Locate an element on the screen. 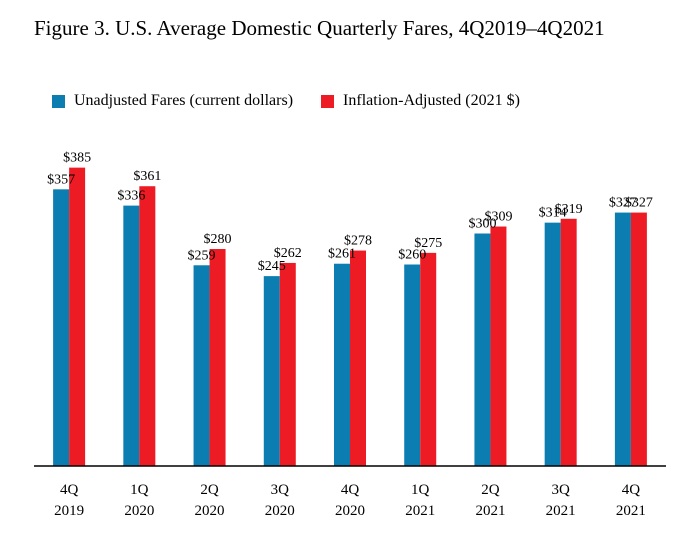  x-tick-label-1-year: 2020 is located at coordinates (139, 511).